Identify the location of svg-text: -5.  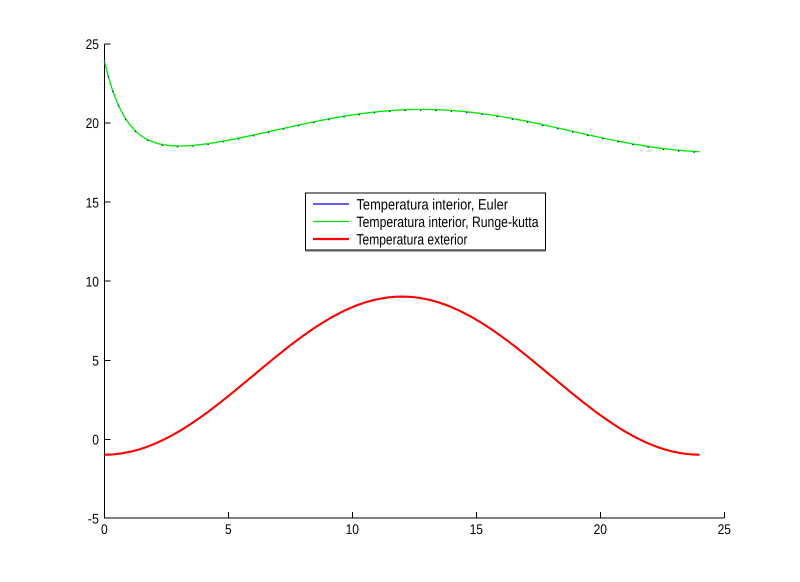
(93, 518).